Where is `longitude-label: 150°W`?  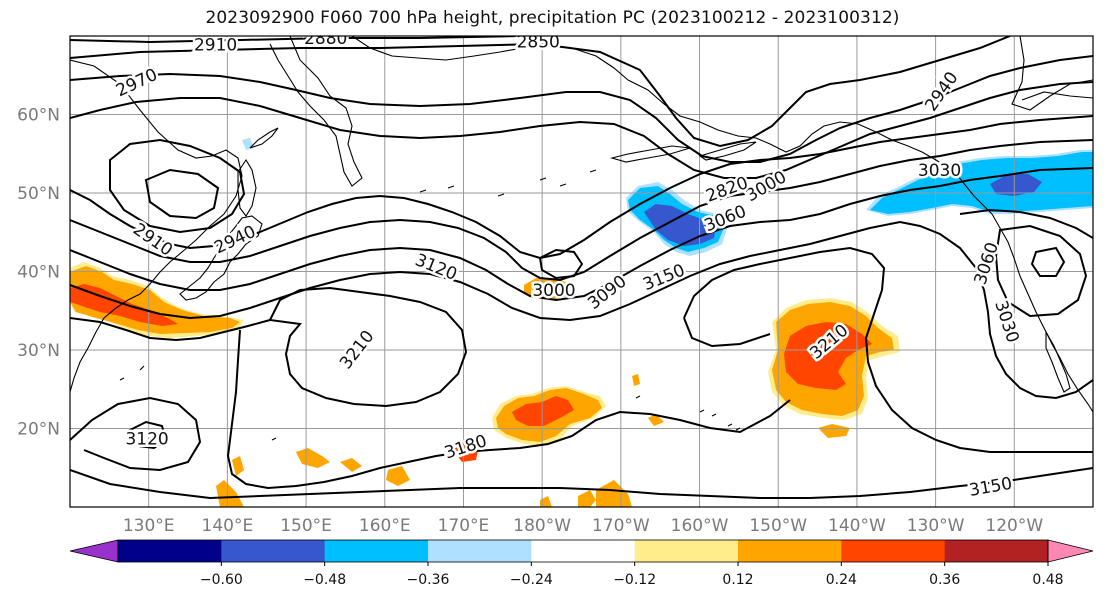
longitude-label: 150°W is located at coordinates (778, 526).